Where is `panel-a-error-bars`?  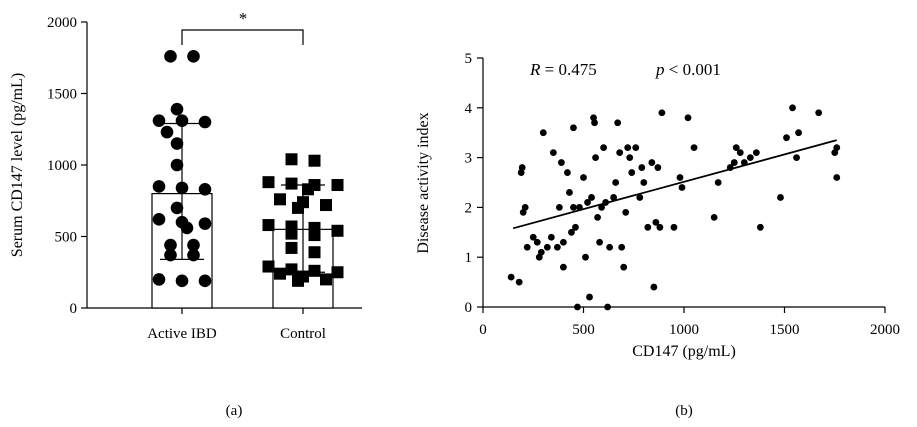 panel-a-error-bars is located at coordinates (242, 197).